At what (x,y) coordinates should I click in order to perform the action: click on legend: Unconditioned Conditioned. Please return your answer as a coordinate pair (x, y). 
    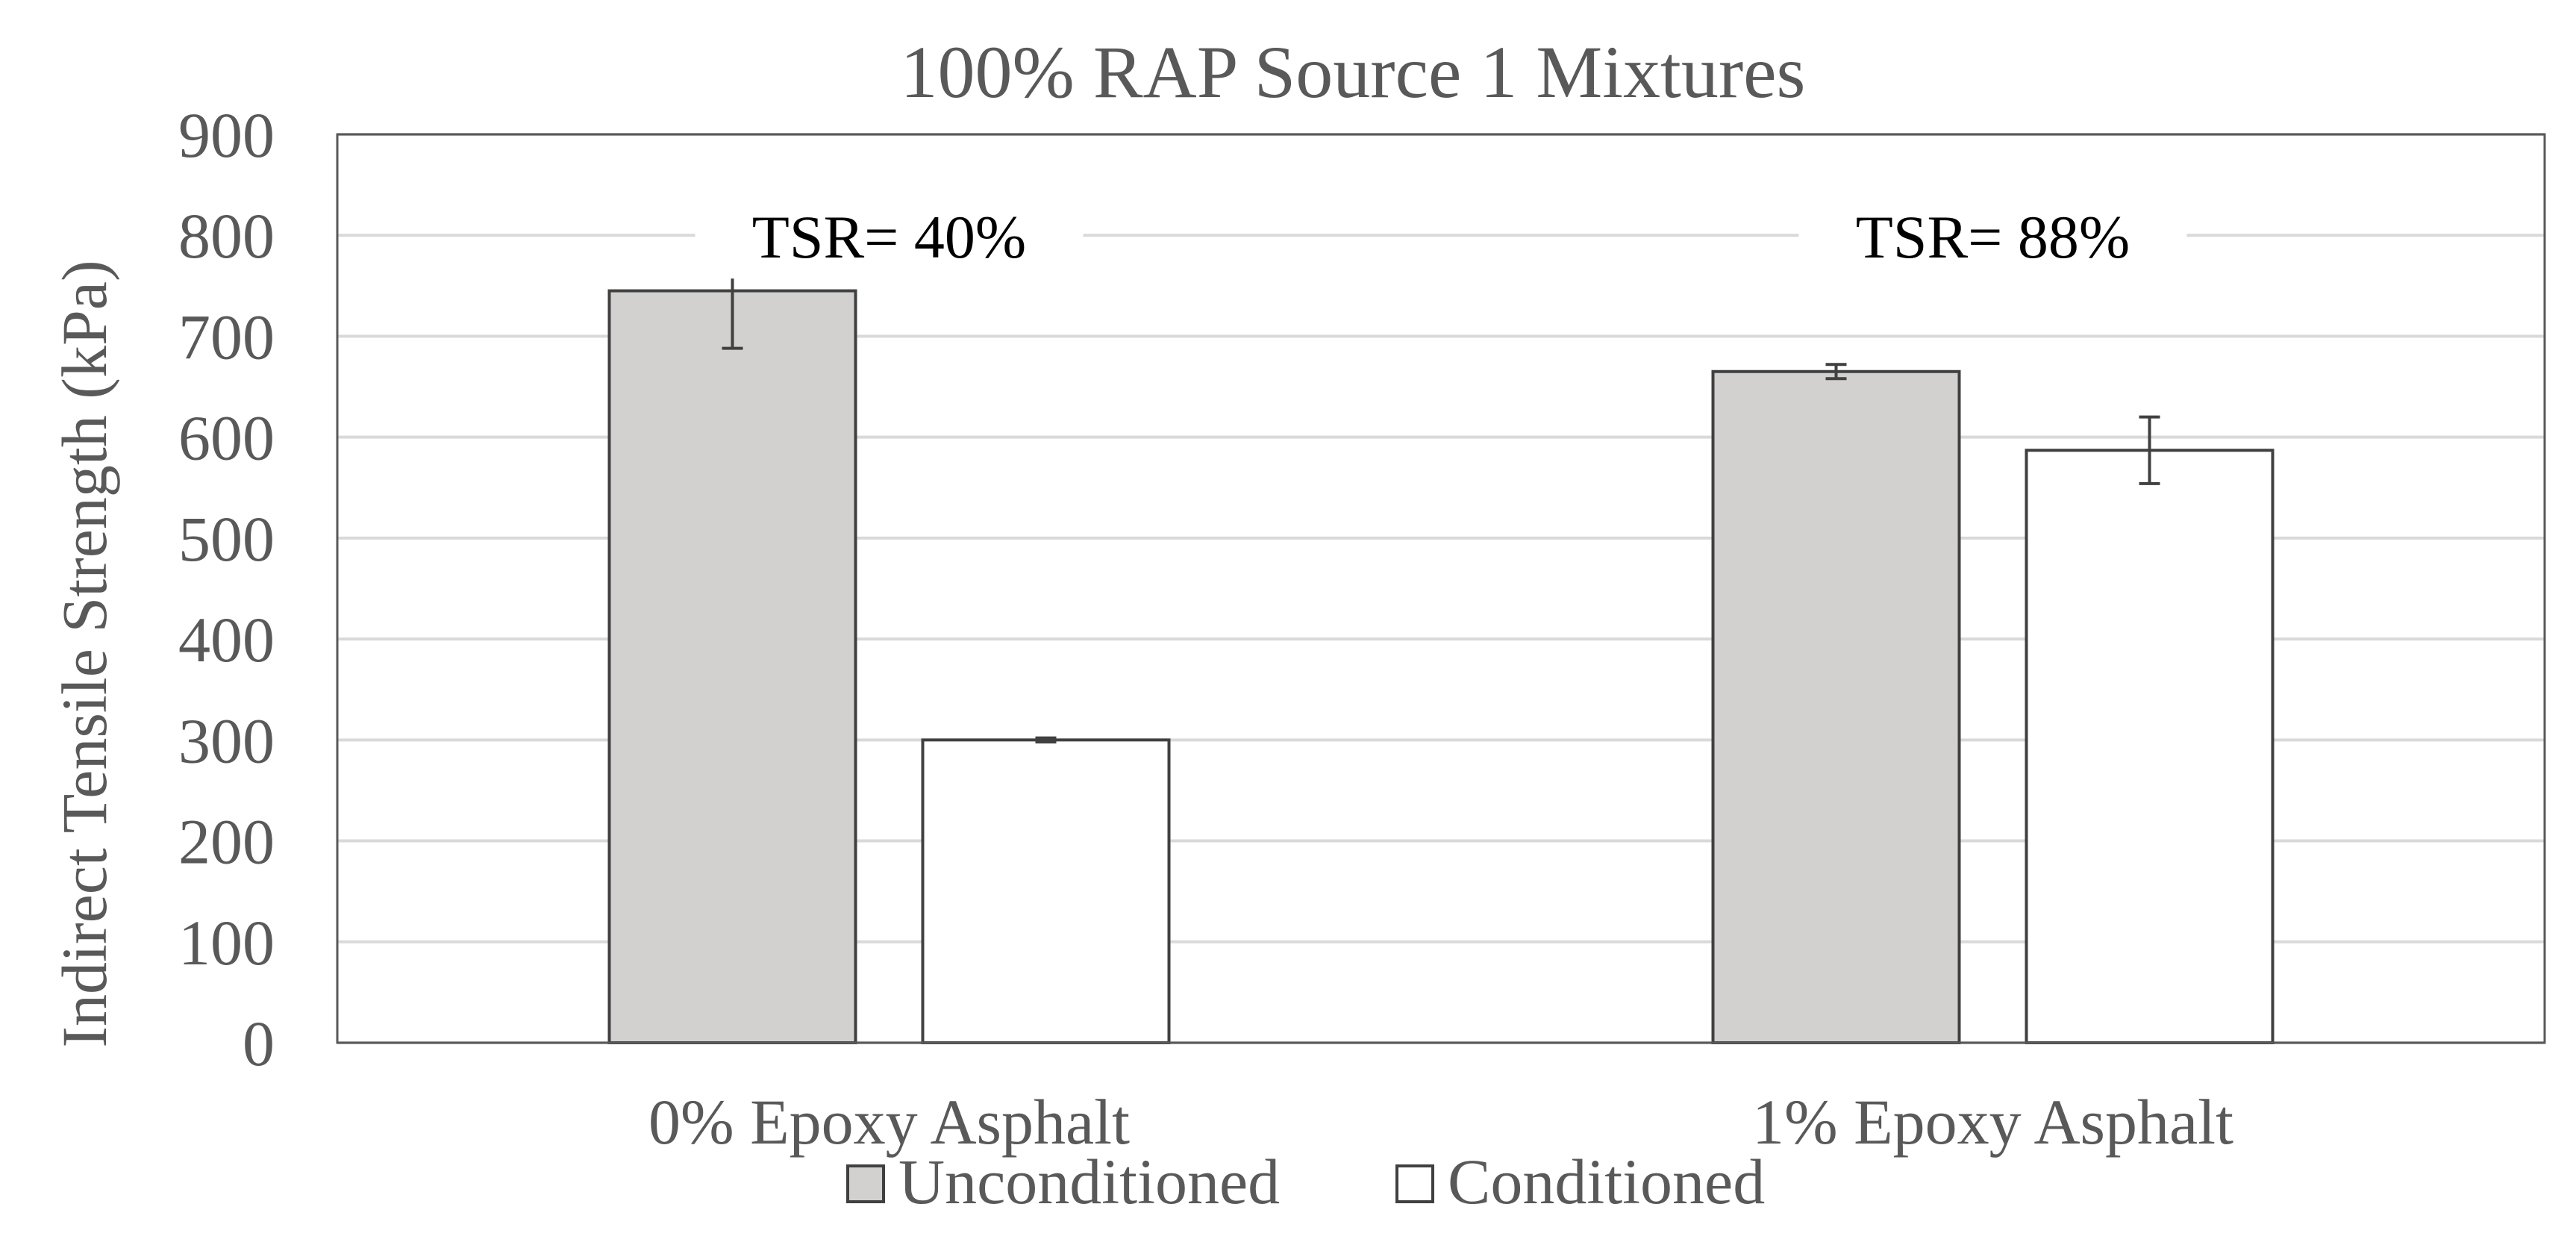
    Looking at the image, I should click on (1305, 1181).